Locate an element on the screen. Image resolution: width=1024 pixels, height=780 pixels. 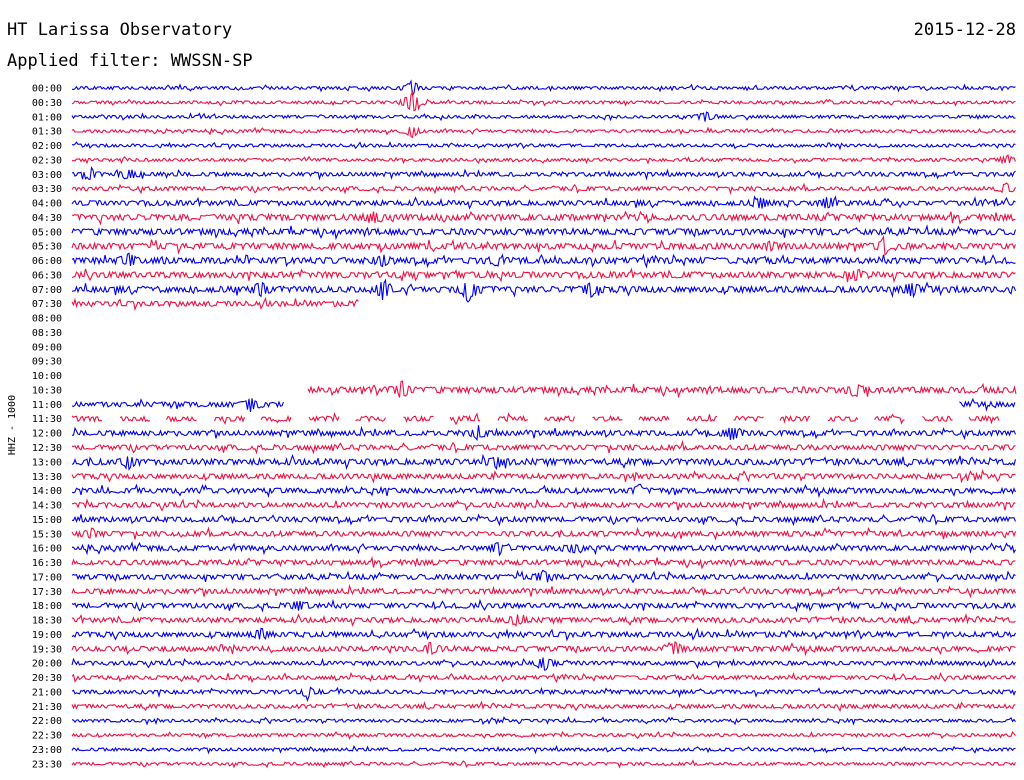
row-label-0930: 09:30 is located at coordinates (47, 362).